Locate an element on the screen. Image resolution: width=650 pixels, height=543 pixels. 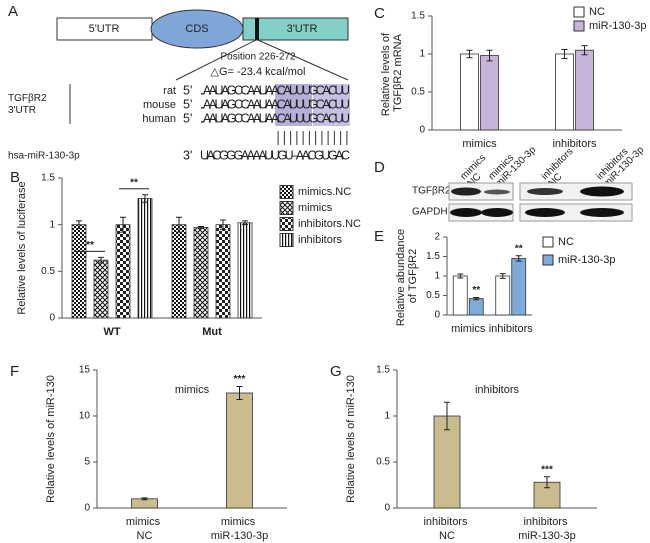
delta-g-text: △G= -23.4 kcal/mol is located at coordinates (258, 72).